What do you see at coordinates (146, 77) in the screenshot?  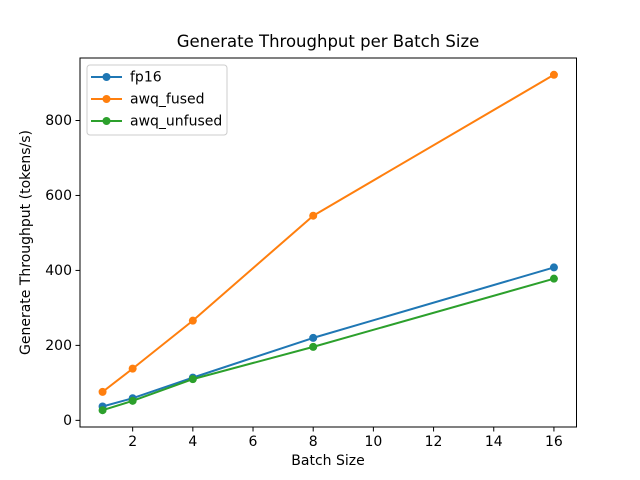 I see `legend-label-0: fp16` at bounding box center [146, 77].